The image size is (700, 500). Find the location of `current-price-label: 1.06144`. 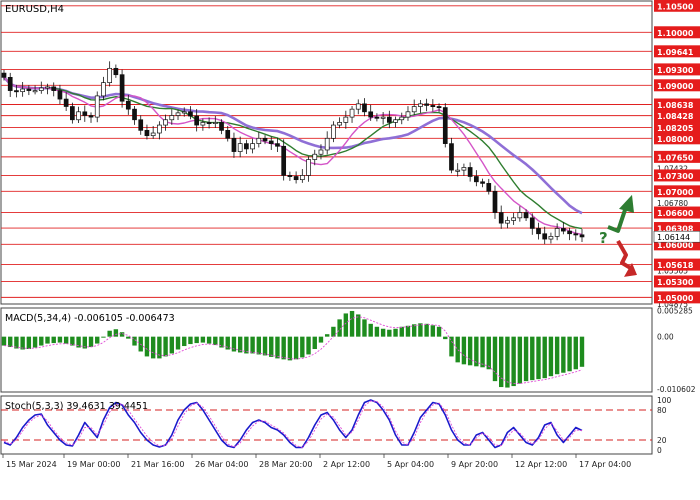

current-price-label: 1.06144 is located at coordinates (673, 237).